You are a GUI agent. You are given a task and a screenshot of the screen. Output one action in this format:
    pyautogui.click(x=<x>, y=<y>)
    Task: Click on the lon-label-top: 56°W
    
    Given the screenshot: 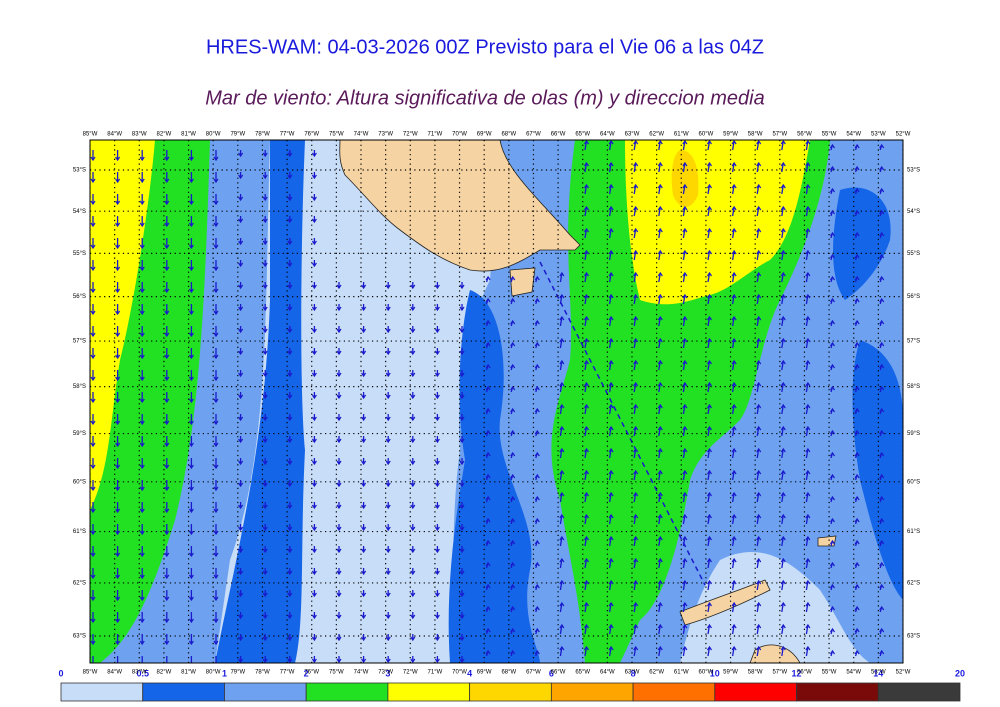 What is the action you would take?
    pyautogui.click(x=804, y=135)
    